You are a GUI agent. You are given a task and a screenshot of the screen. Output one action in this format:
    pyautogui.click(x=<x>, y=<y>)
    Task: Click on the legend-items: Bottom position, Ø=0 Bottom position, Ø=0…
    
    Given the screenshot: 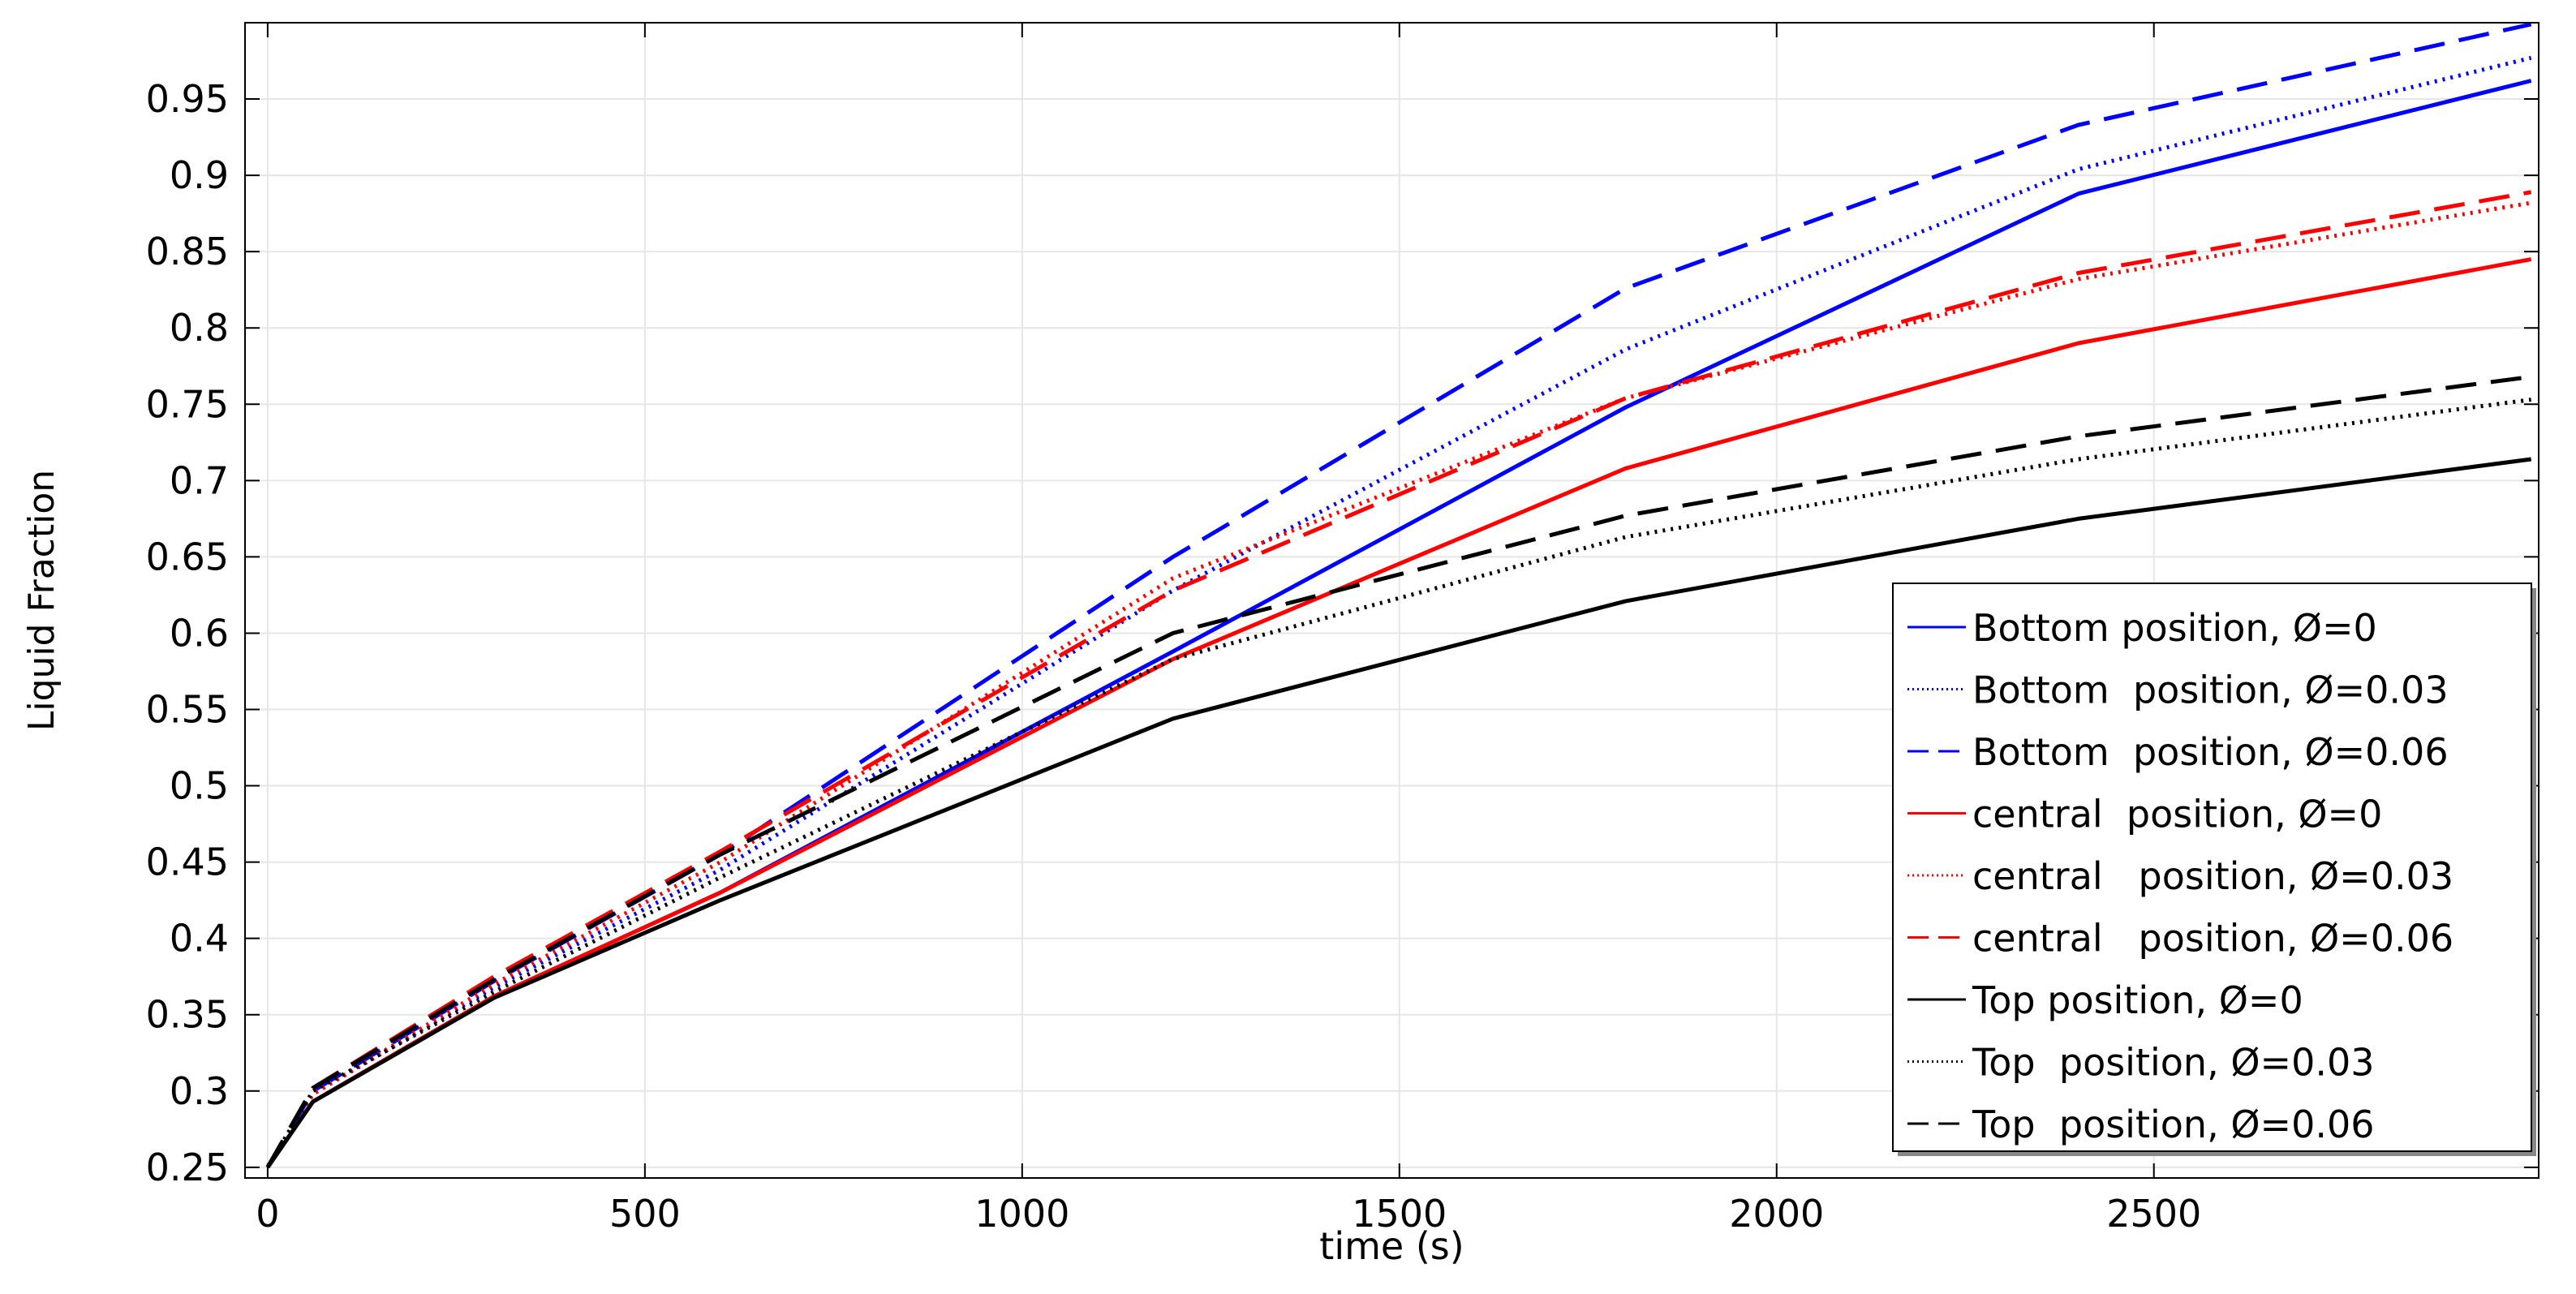 What is the action you would take?
    pyautogui.click(x=2180, y=876)
    